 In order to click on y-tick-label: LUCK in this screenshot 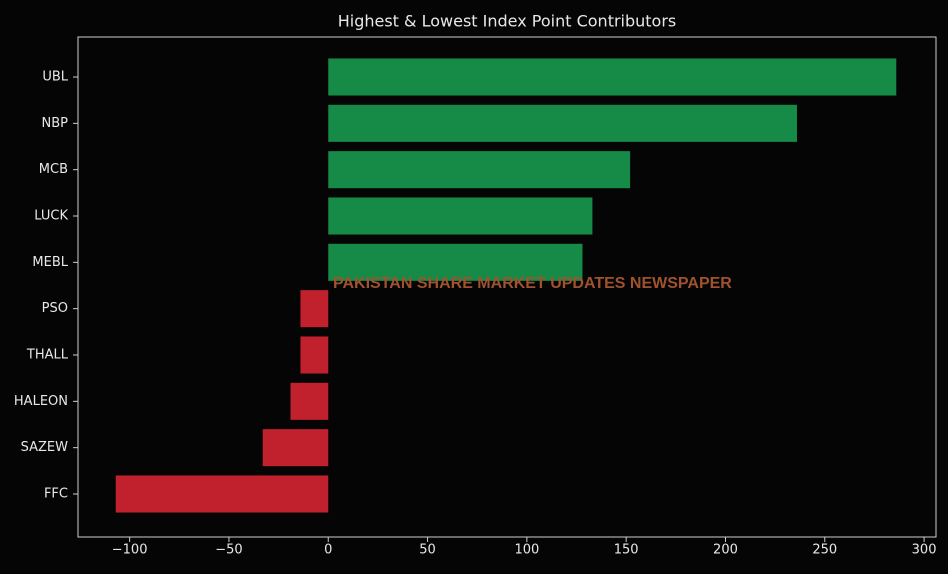, I will do `click(51, 216)`.